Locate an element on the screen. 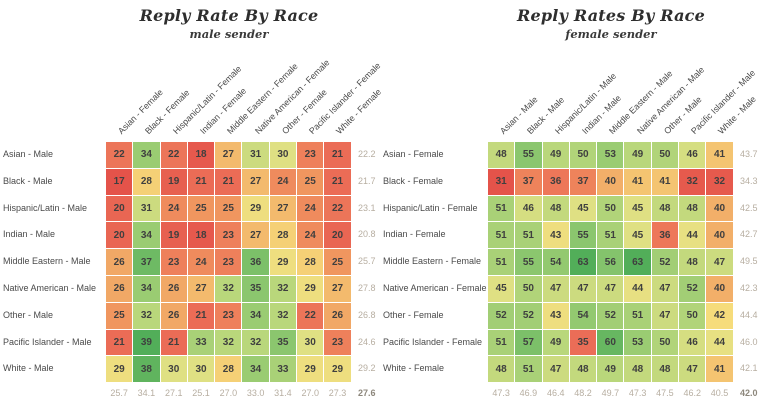 The height and width of the screenshot is (404, 760). heatmap-cell: 53 is located at coordinates (637, 342).